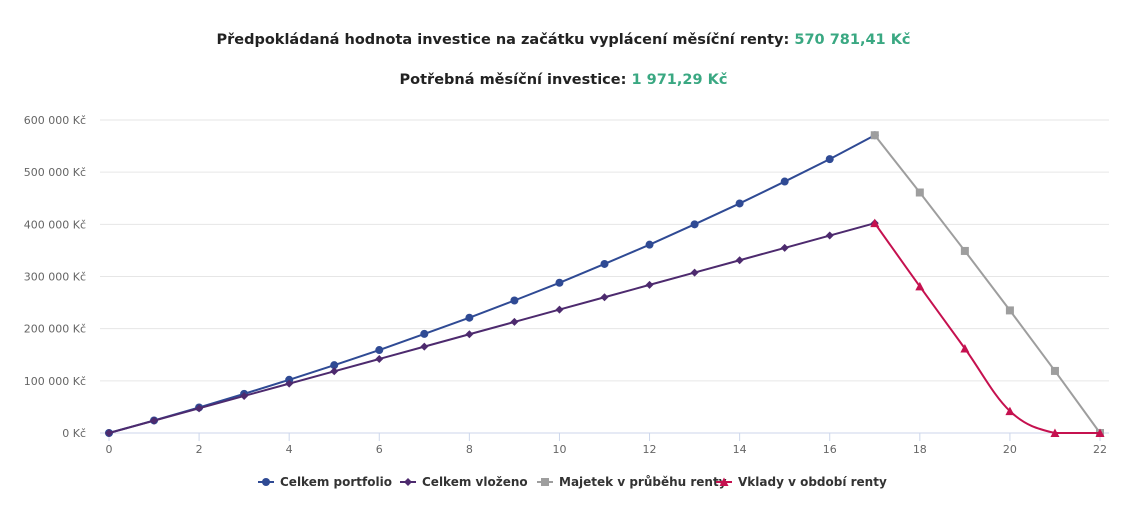 This screenshot has width=1127, height=512. Describe the element at coordinates (74, 433) in the screenshot. I see `y-tick-label: 0 Kč` at that location.